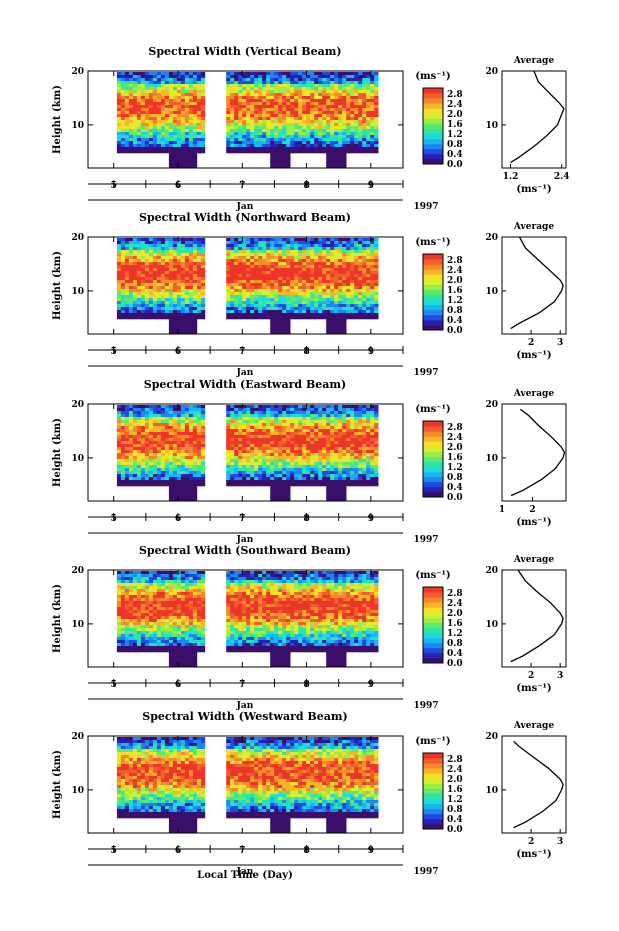 This screenshot has height=931, width=619. Describe the element at coordinates (491, 238) in the screenshot. I see `profile-y-tick-label: 20` at that location.